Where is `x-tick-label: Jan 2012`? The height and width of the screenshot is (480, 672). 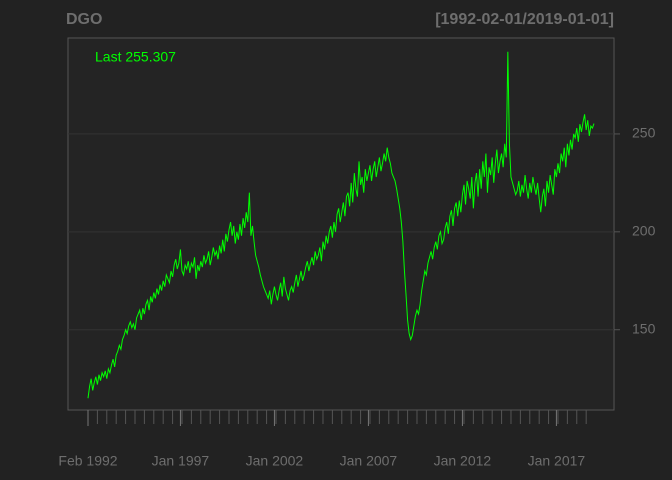 x-tick-label: Jan 2012 is located at coordinates (463, 461).